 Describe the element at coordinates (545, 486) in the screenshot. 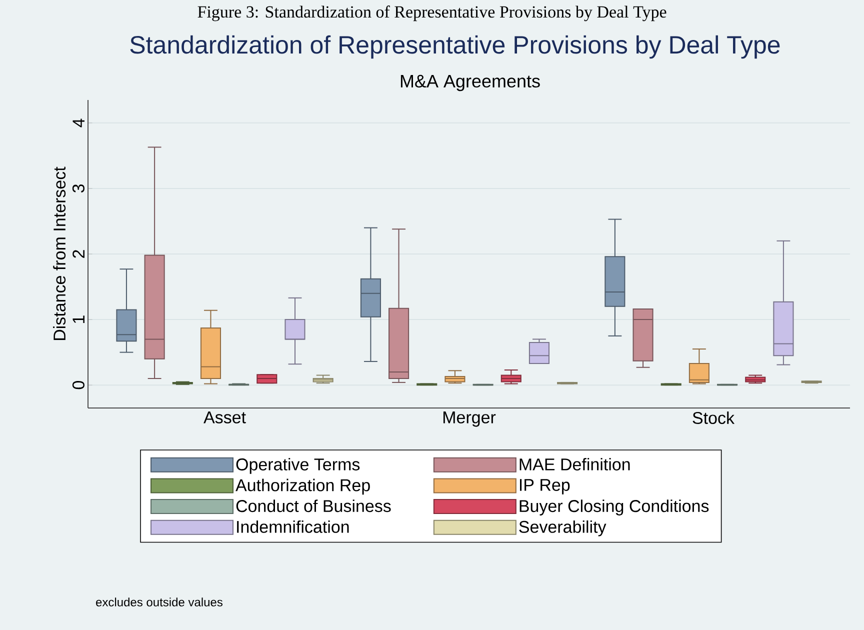

I see `legend-label: IP Rep` at that location.